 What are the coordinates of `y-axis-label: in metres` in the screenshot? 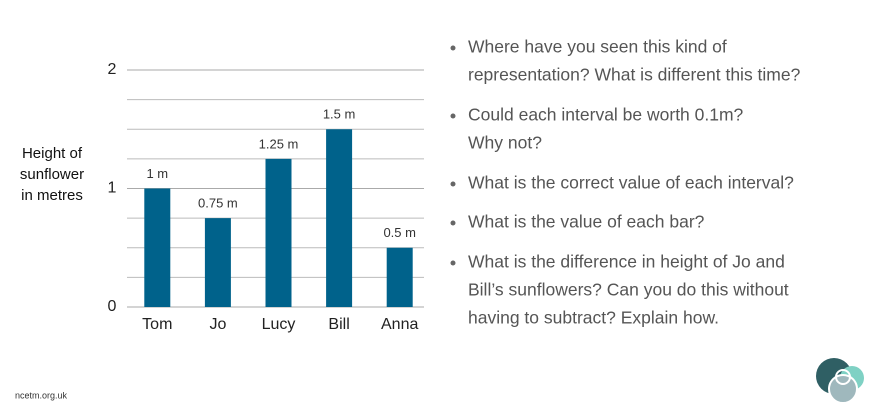 It's located at (52, 195).